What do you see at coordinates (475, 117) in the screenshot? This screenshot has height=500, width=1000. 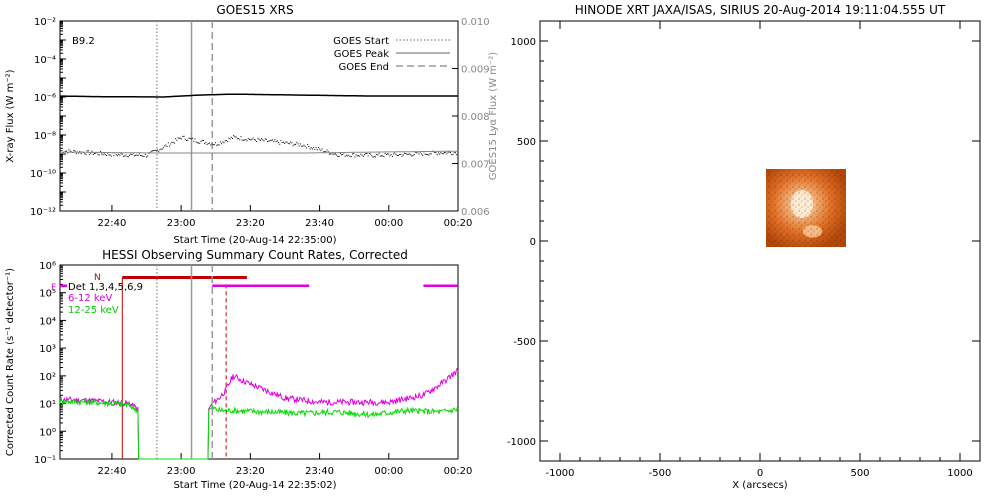 I see `goes-y2-tick-label: 0.008` at bounding box center [475, 117].